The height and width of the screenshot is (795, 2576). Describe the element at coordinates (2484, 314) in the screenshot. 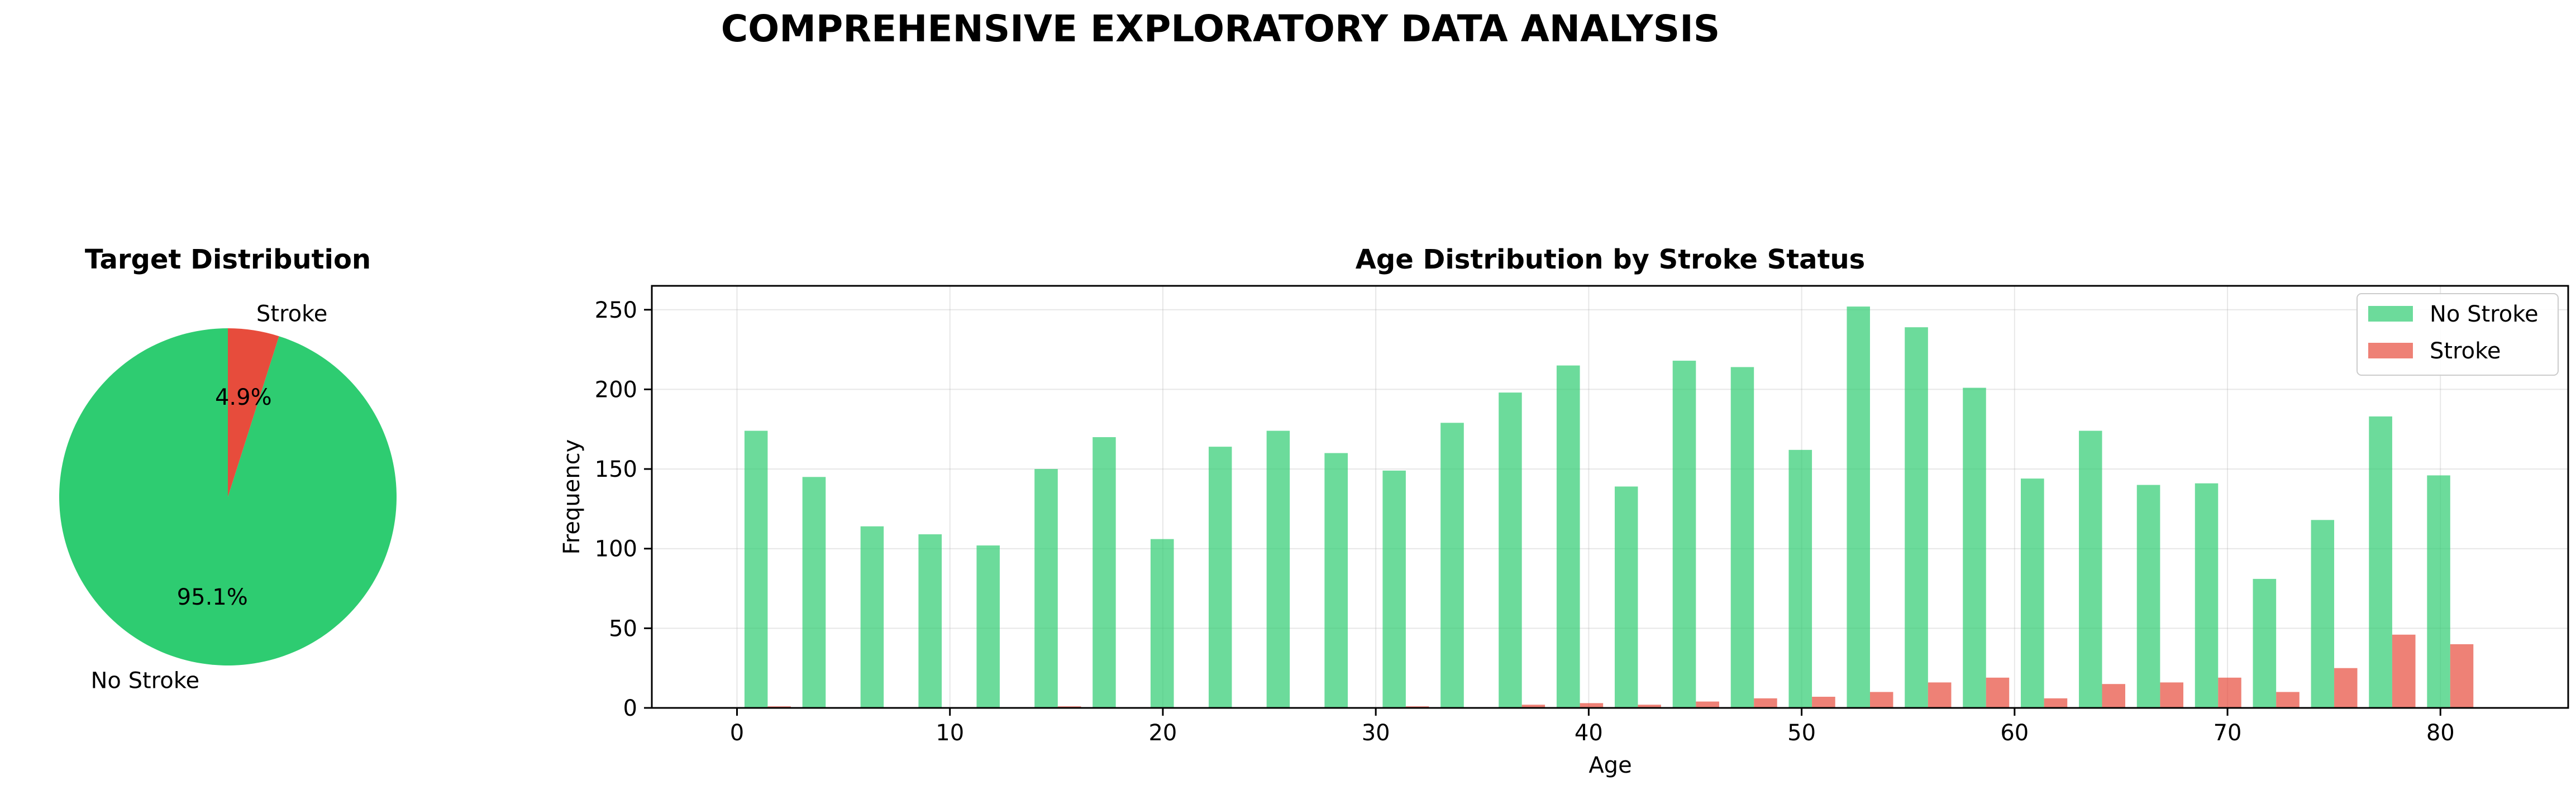

I see `legend-label-no-stroke: No Stroke` at that location.